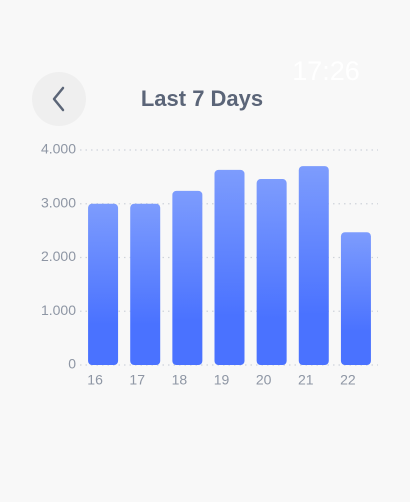  I want to click on x-tick-label: 19, so click(222, 380).